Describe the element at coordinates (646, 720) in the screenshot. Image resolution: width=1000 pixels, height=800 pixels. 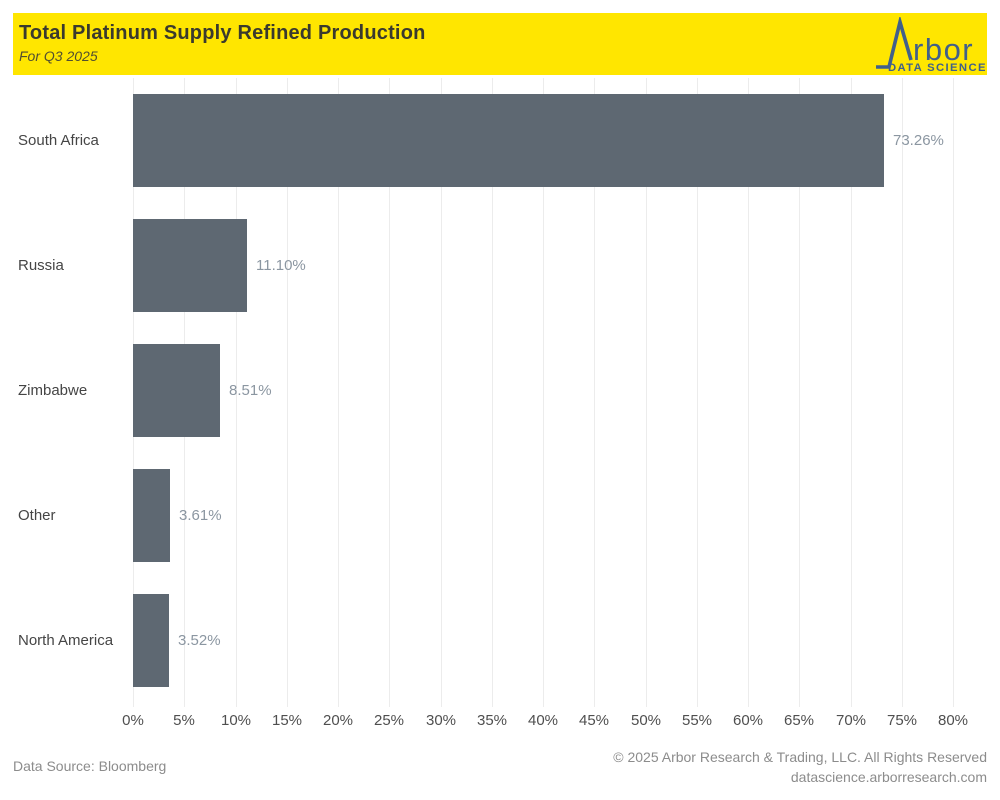
I see `x-axis-tick: 50%` at that location.